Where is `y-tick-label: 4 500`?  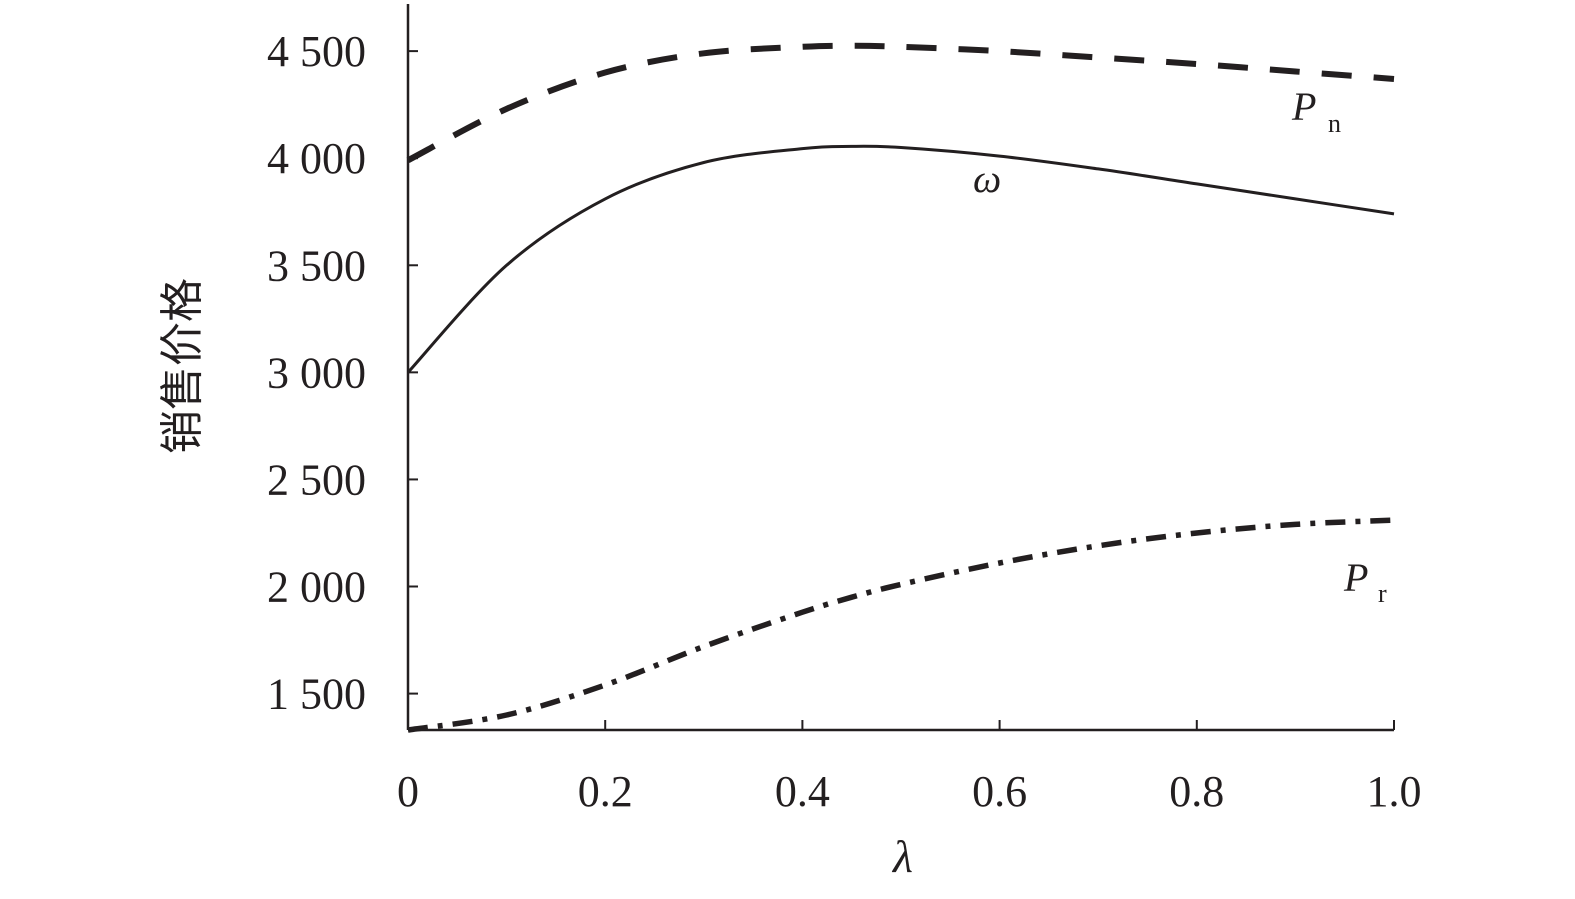 y-tick-label: 4 500 is located at coordinates (316, 51).